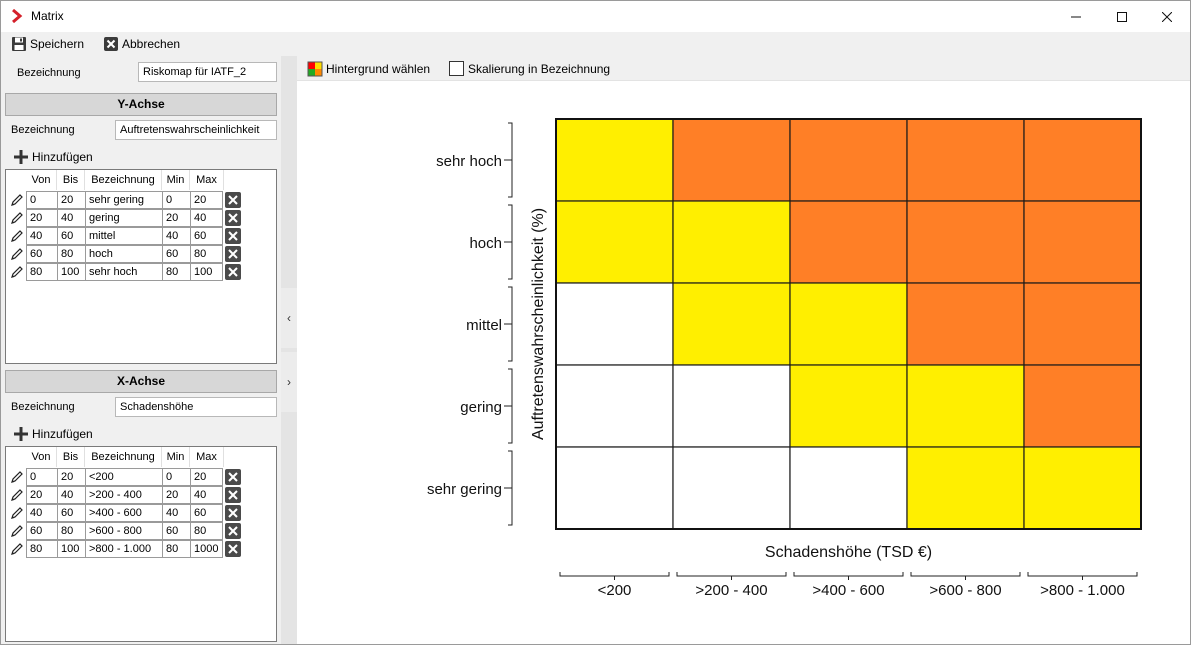 This screenshot has width=1191, height=645. I want to click on cell-bez: sehr gering, so click(124, 200).